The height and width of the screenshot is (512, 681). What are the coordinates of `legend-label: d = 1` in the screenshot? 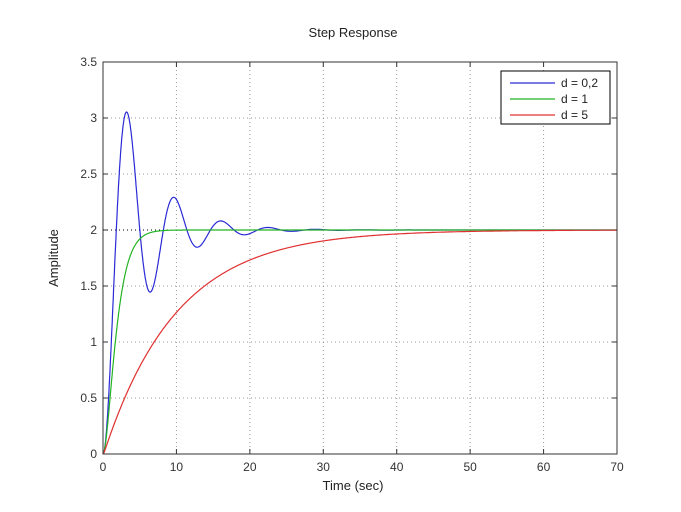 It's located at (574, 99).